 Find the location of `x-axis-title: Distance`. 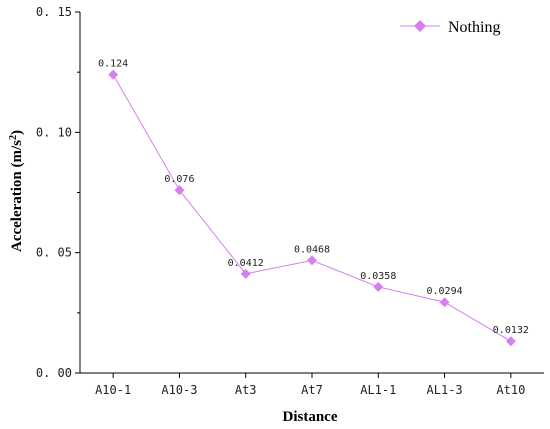

x-axis-title: Distance is located at coordinates (310, 417).